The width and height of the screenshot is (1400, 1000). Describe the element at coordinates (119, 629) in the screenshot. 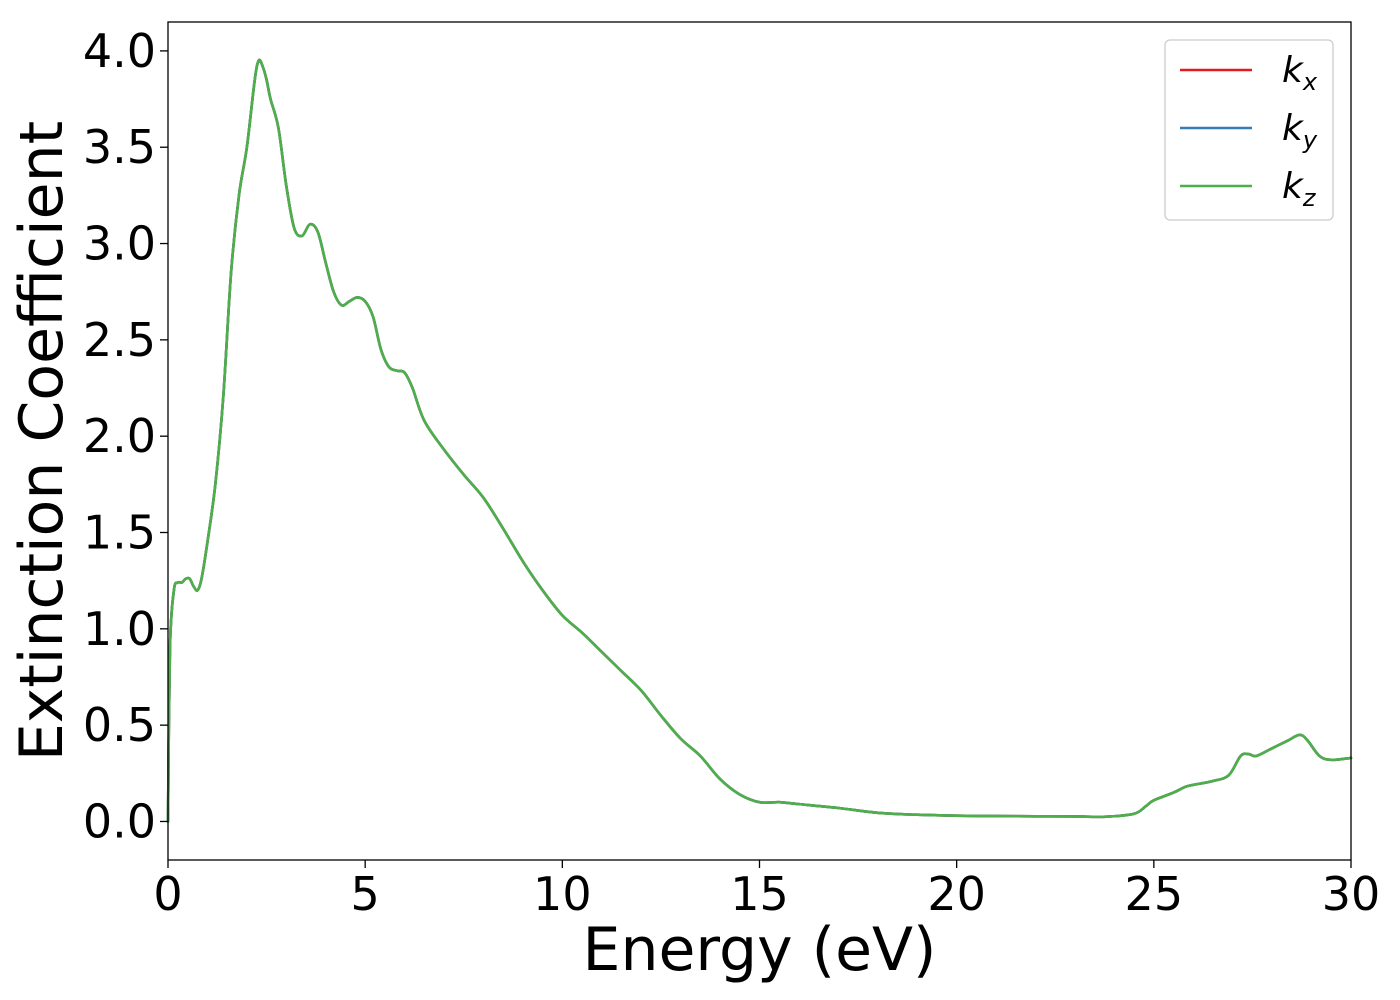

I see `y-tick-label: 1.0` at that location.